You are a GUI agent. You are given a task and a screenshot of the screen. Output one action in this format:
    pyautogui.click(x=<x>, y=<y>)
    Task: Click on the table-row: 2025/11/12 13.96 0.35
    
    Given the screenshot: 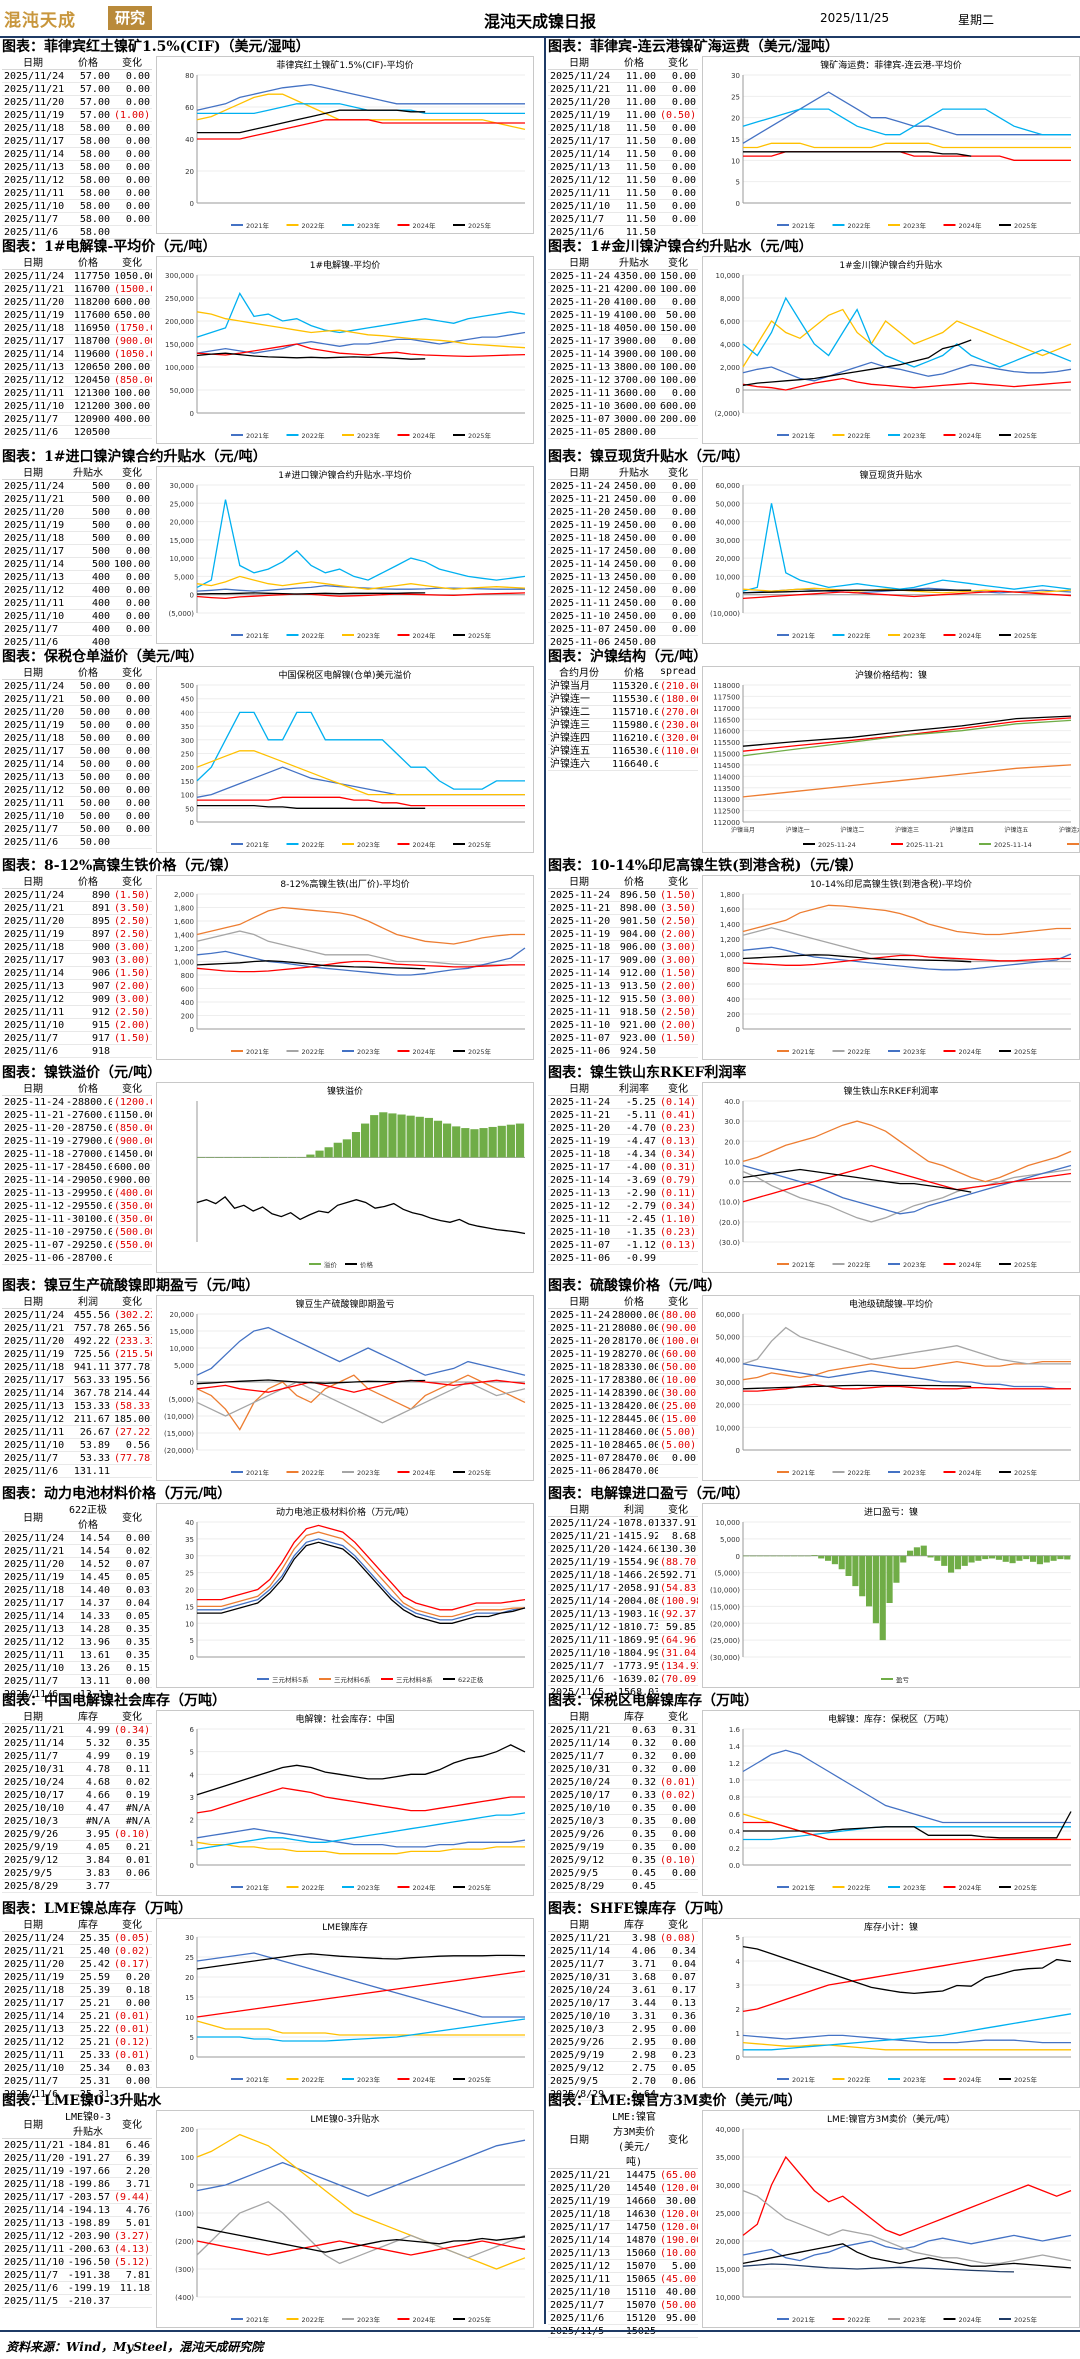 What is the action you would take?
    pyautogui.click(x=77, y=1642)
    